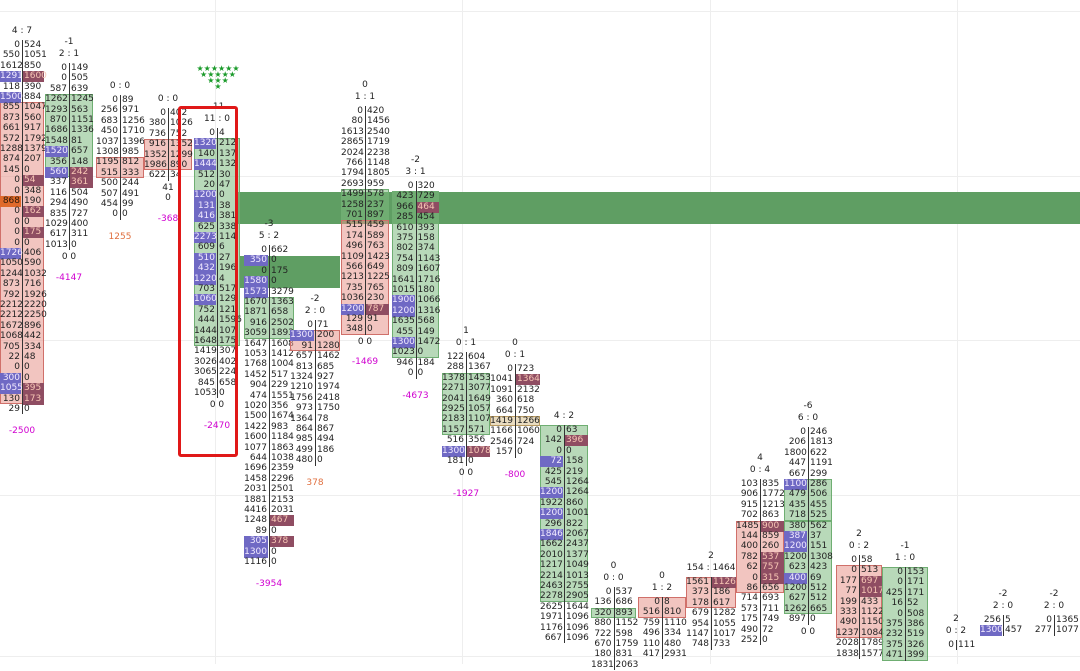 The width and height of the screenshot is (1080, 671). I want to click on column-delta-value: -2470, so click(217, 425).